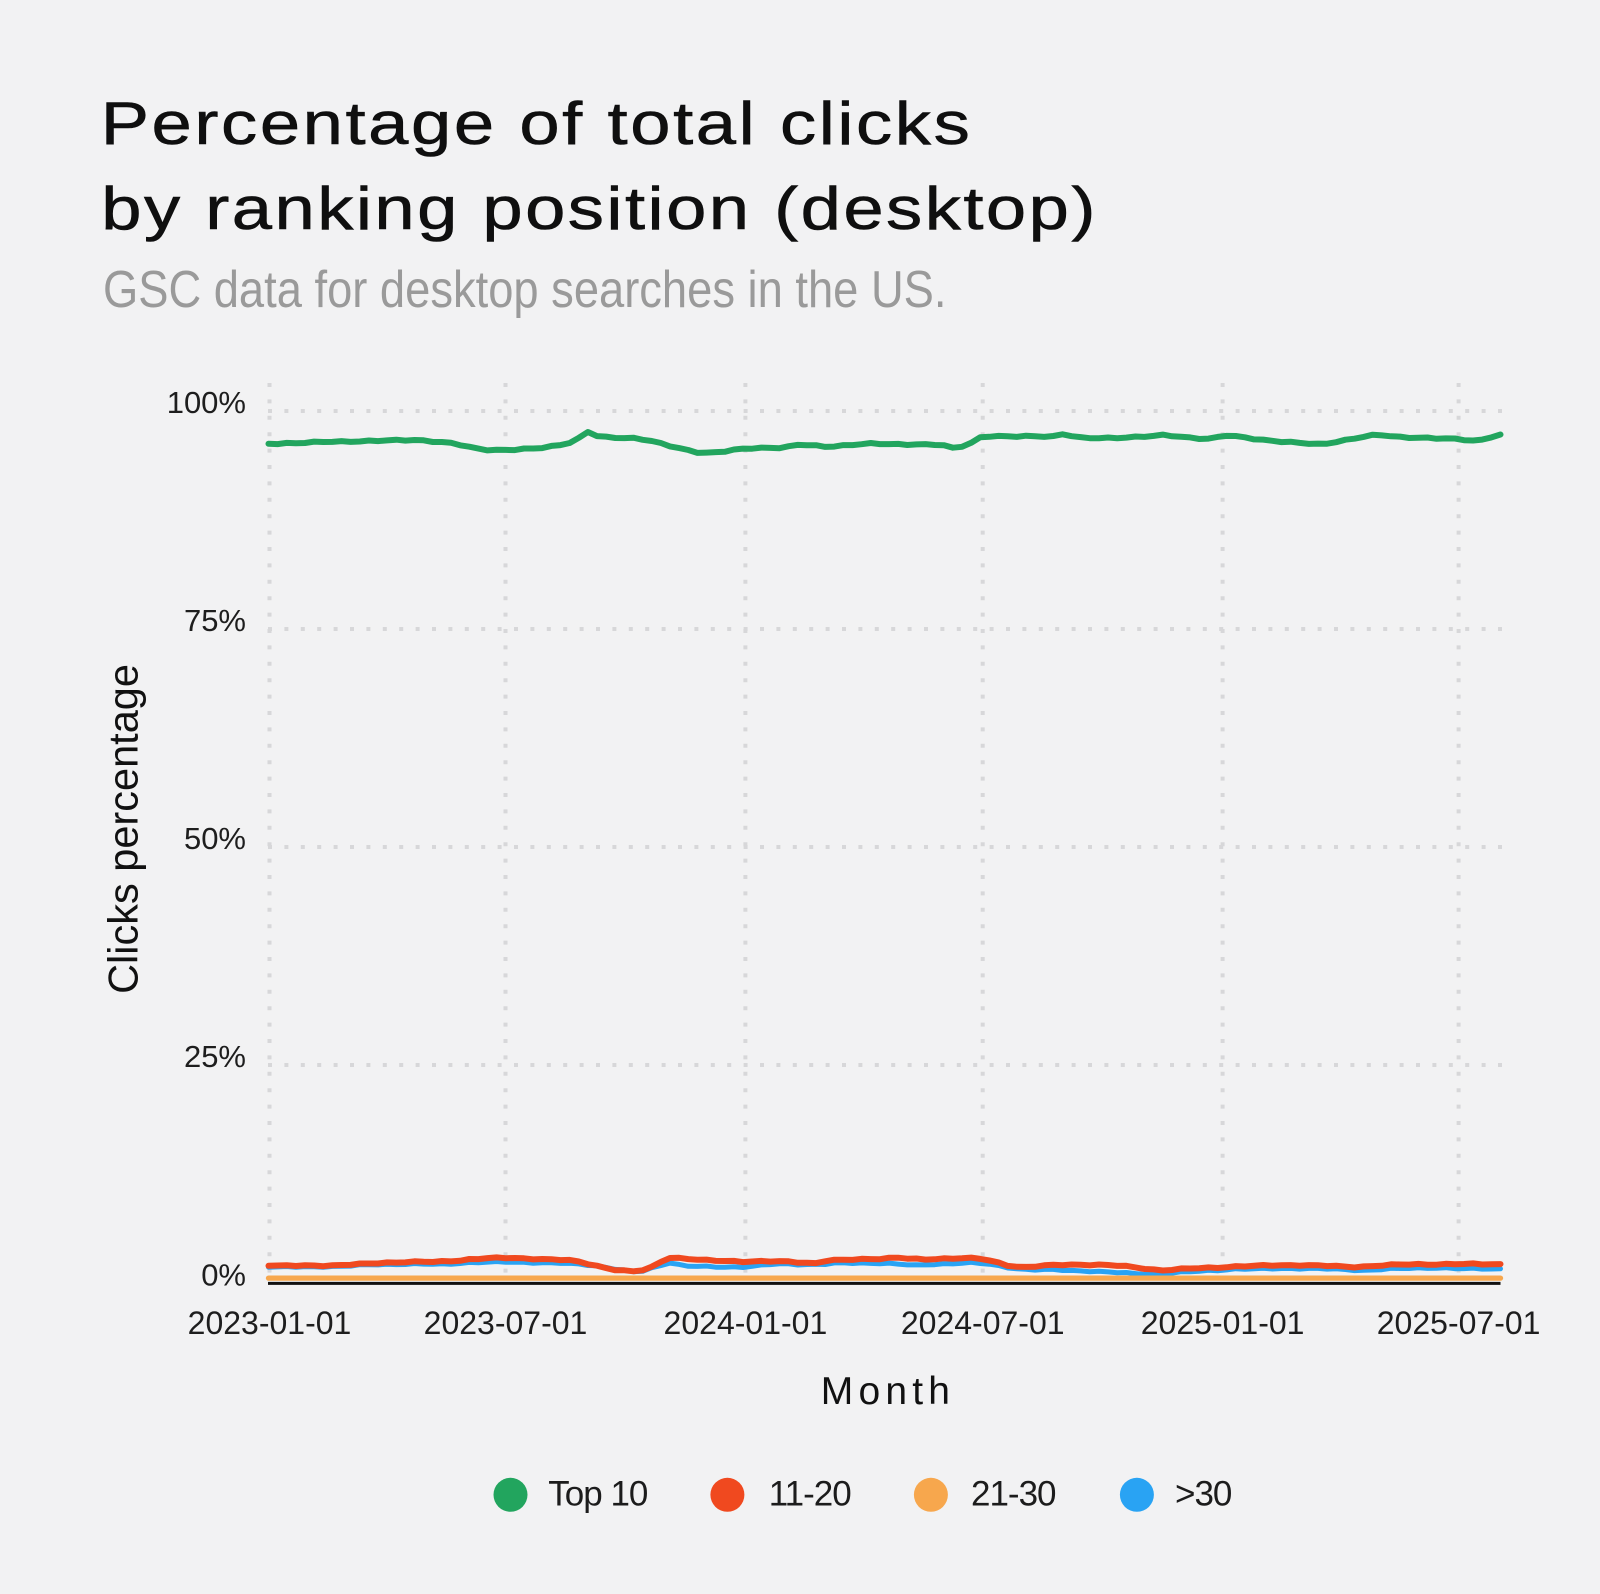 This screenshot has width=1600, height=1594. I want to click on svg-text: 75%, so click(215, 620).